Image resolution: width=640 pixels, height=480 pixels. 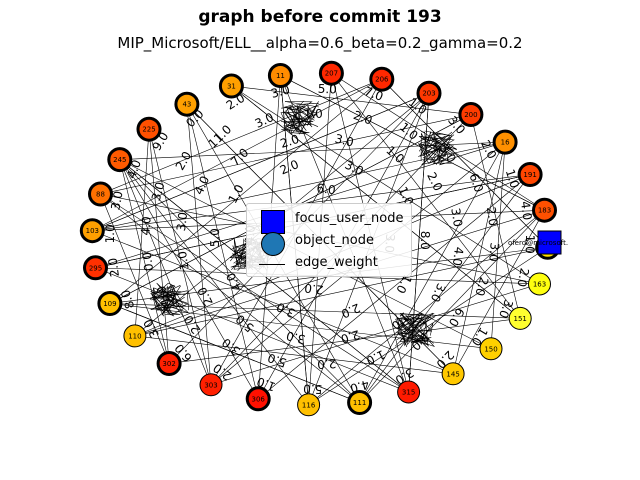 What do you see at coordinates (471, 114) in the screenshot?
I see `object-node: 200` at bounding box center [471, 114].